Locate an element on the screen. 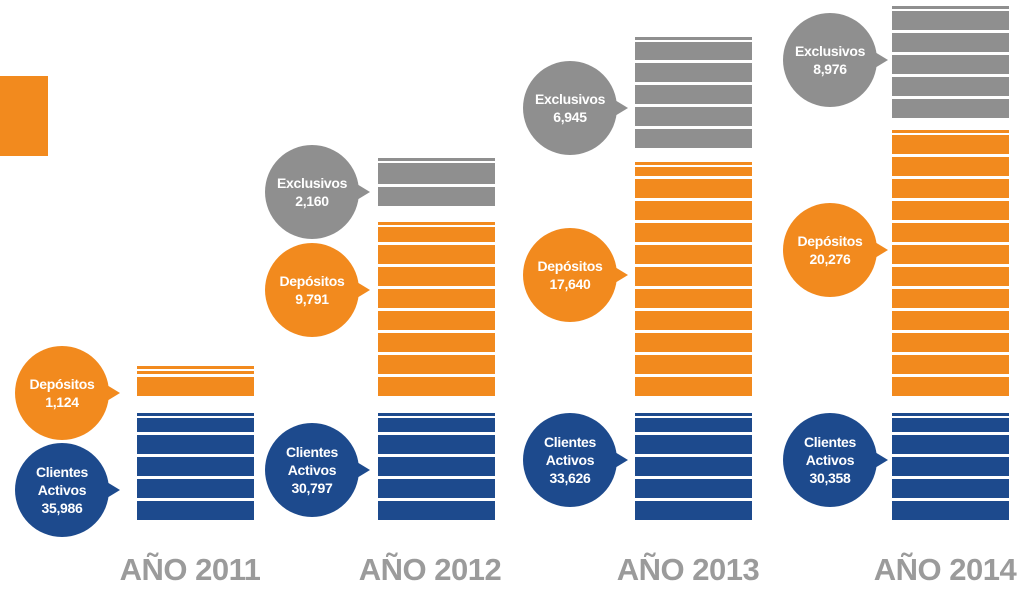 Image resolution: width=1033 pixels, height=590 pixels. bubble: Clientes Activos 35,986 is located at coordinates (62, 490).